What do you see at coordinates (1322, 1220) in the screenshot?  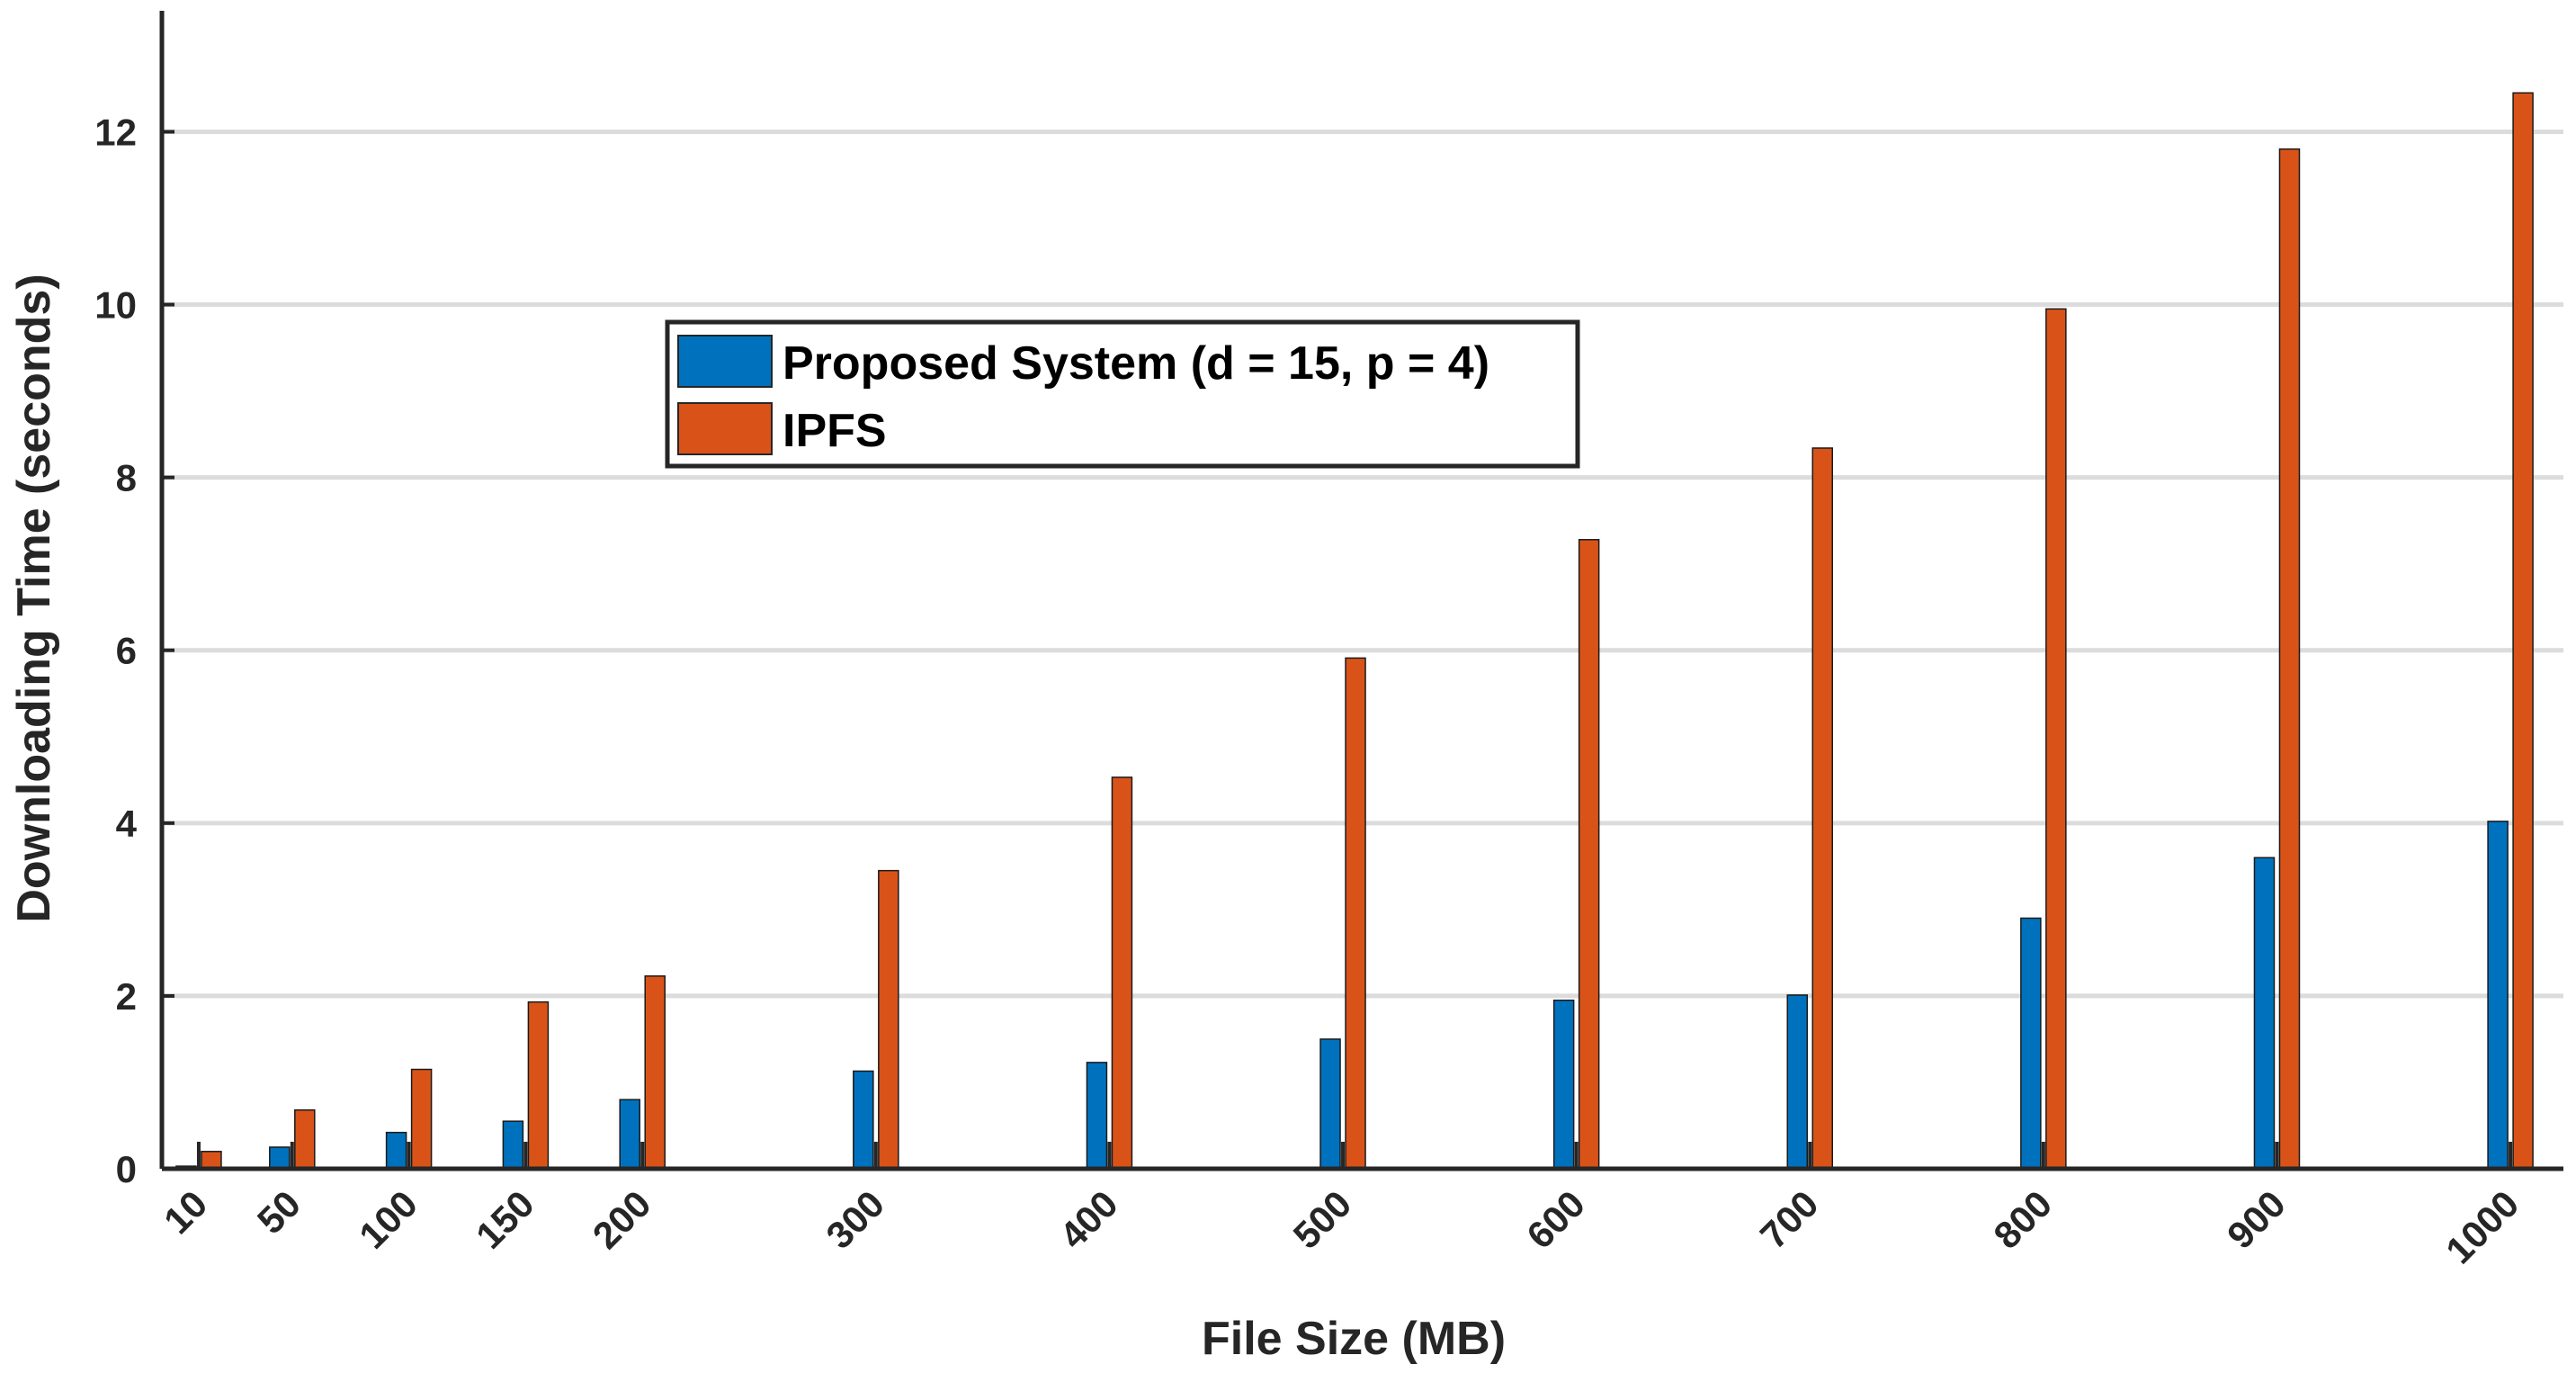 I see `x-tick-label-500: 500` at bounding box center [1322, 1220].